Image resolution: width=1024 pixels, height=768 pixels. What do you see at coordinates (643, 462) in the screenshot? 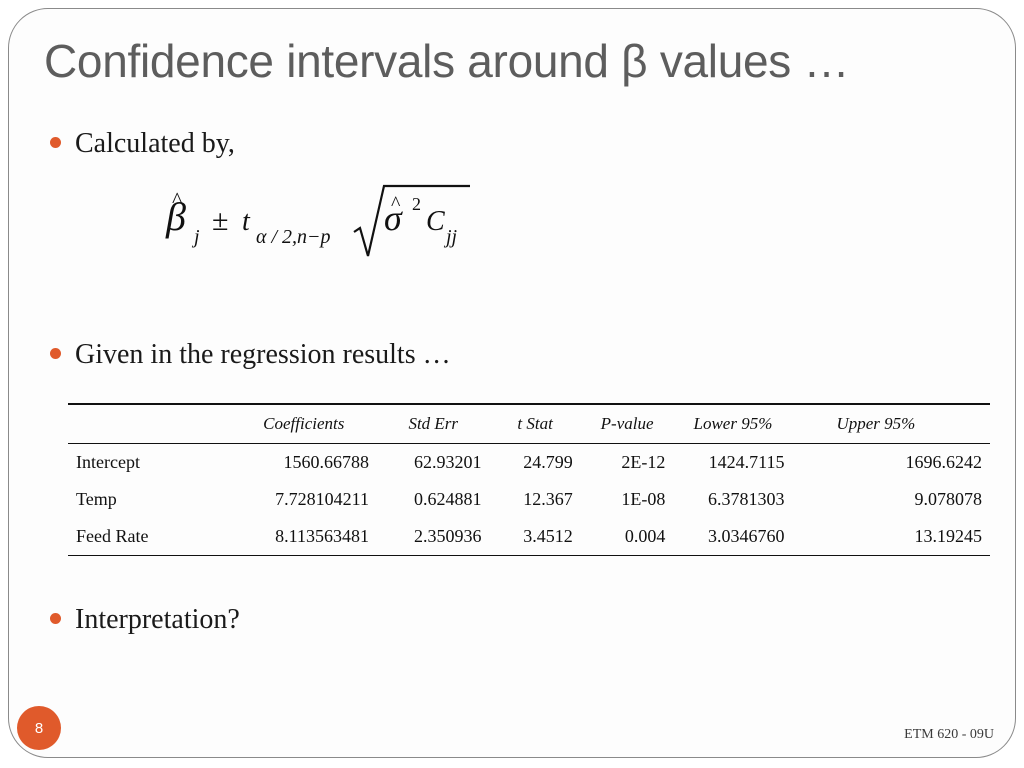
I see `cell-p-value: 2E-12` at bounding box center [643, 462].